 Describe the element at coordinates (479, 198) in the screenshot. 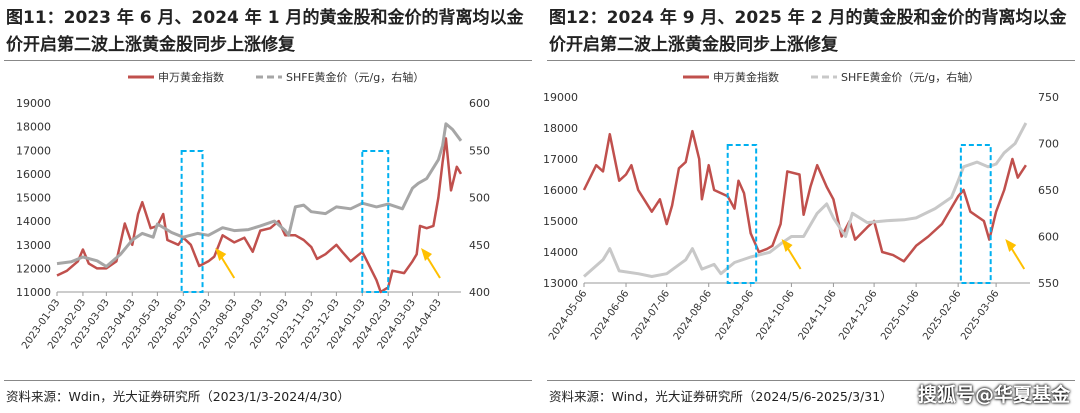

I see `y2-tick-label: 500` at that location.